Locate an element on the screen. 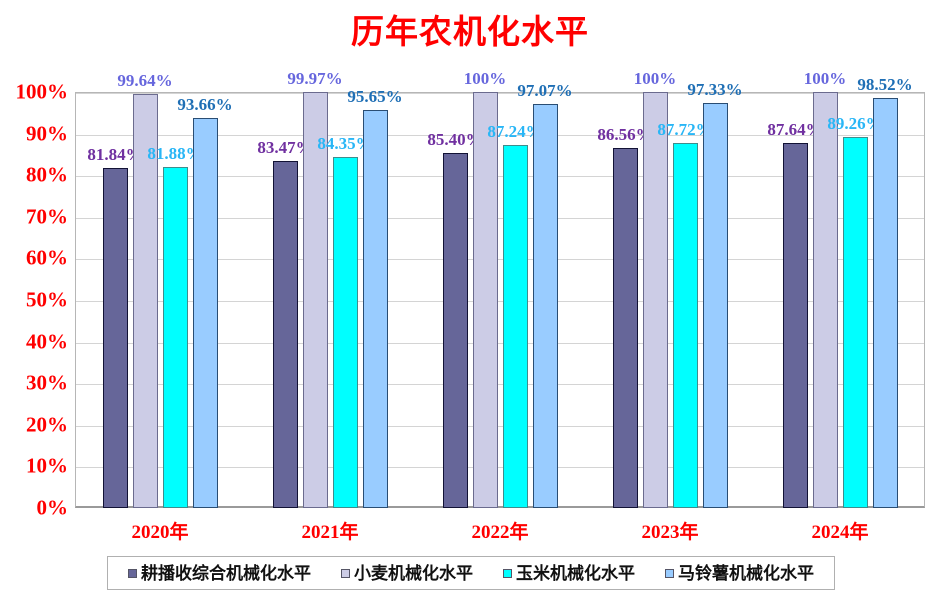 This screenshot has width=940, height=598. y-axis-tick-label: 80% is located at coordinates (47, 174).